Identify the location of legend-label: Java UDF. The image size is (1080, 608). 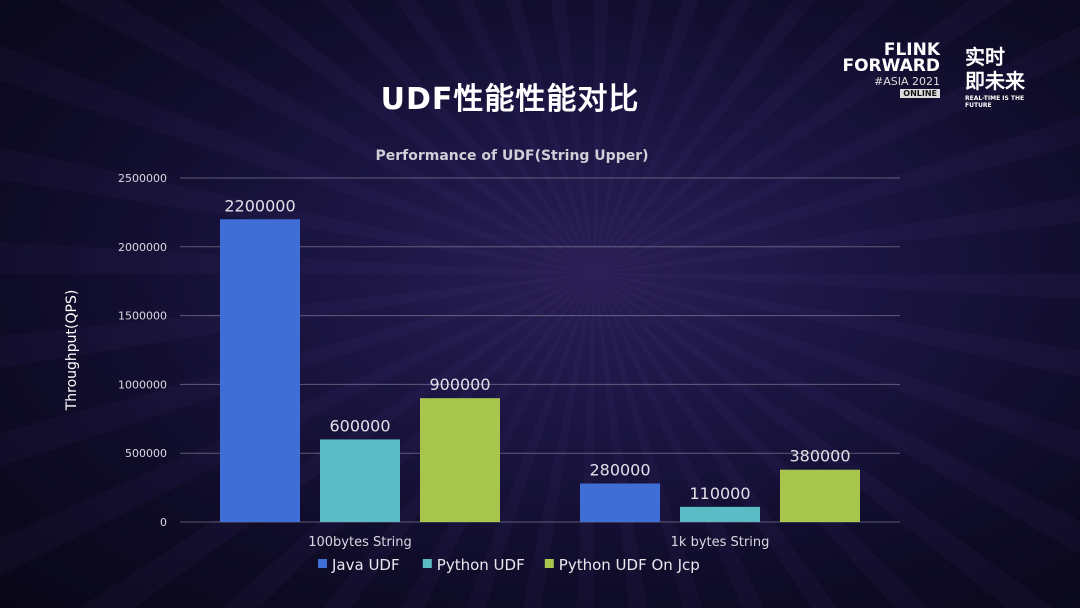
(365, 565).